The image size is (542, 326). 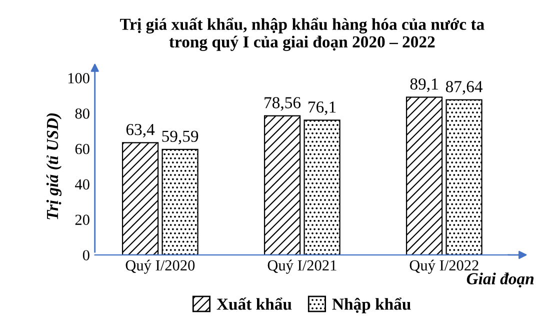 What do you see at coordinates (140, 131) in the screenshot?
I see `data-label: 63,4` at bounding box center [140, 131].